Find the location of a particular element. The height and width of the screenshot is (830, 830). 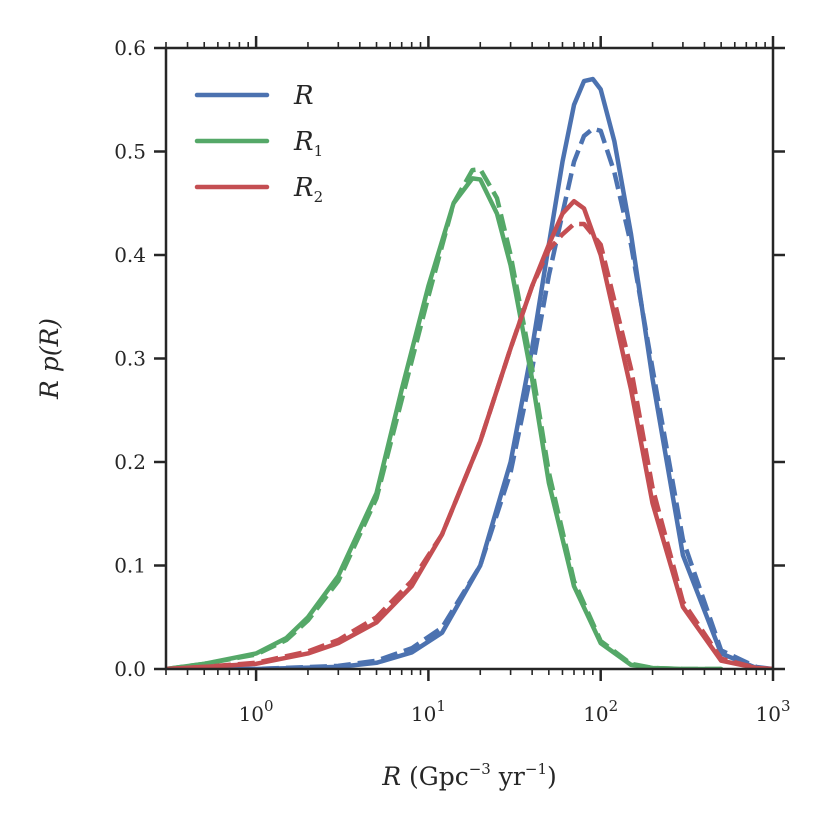

legend-label: R1 is located at coordinates (308, 143).